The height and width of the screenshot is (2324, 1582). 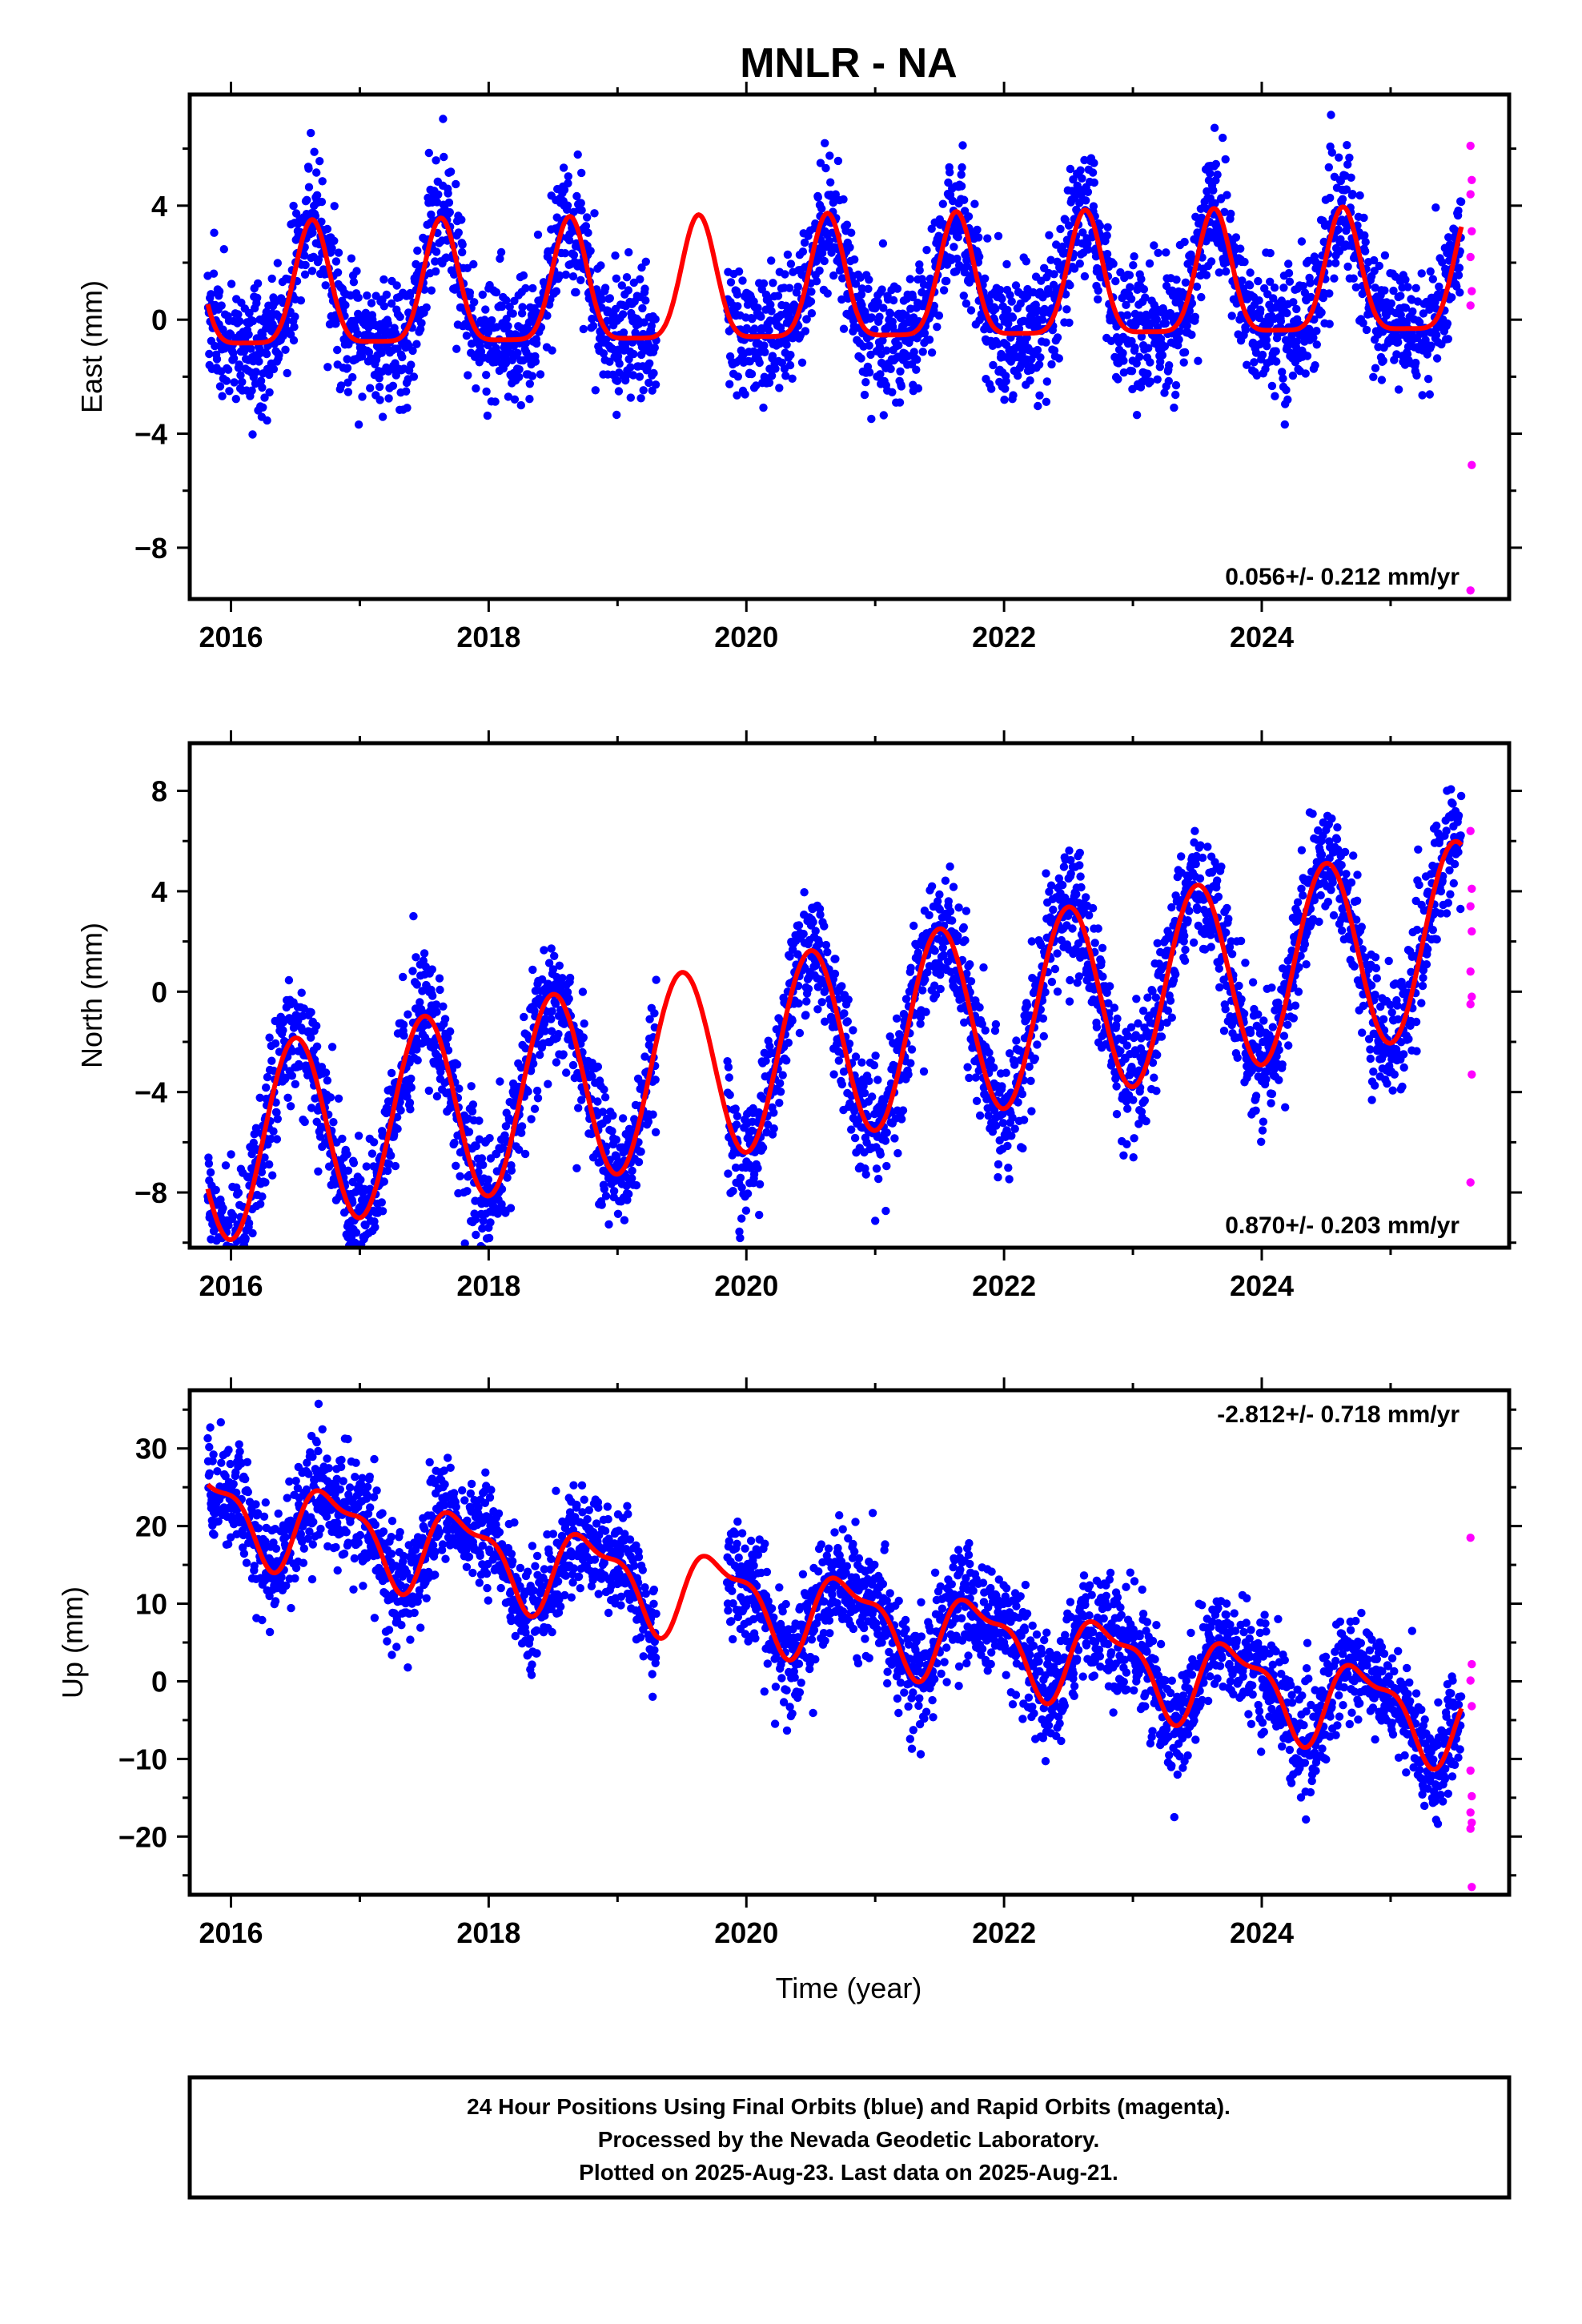 I want to click on y-tick-label: −8, so click(x=151, y=548).